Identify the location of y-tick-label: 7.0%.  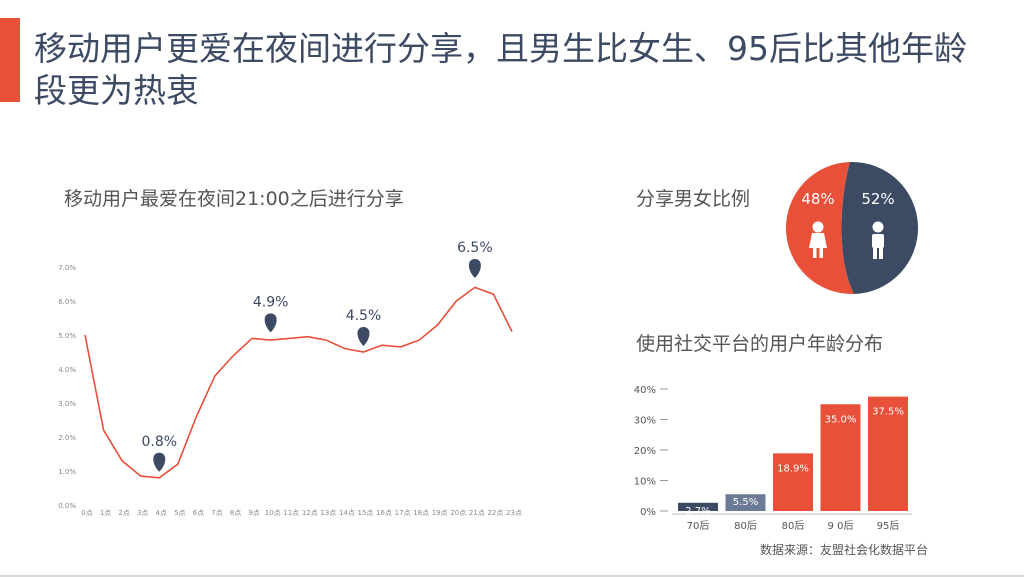
(67, 268).